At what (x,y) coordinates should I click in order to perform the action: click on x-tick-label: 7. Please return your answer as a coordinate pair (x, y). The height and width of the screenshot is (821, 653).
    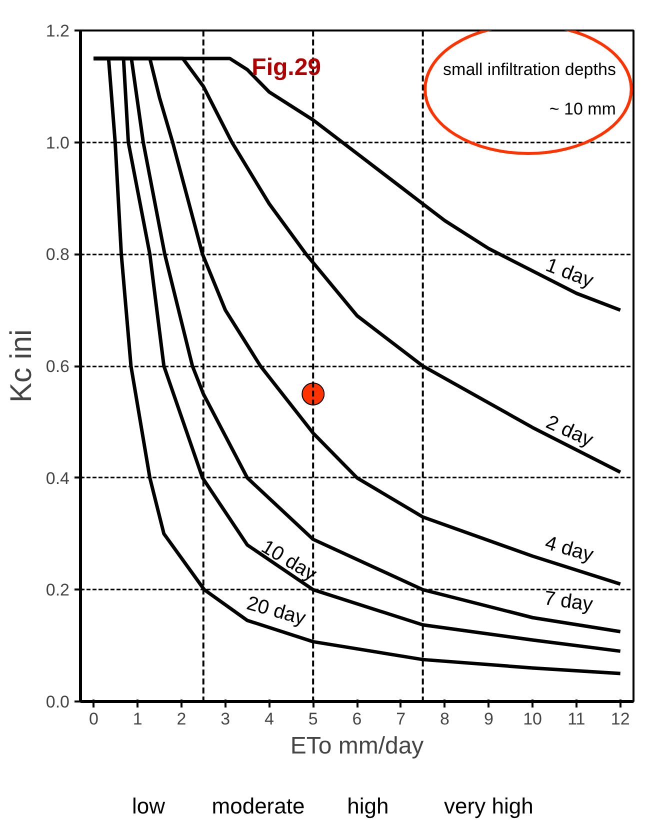
    Looking at the image, I should click on (401, 719).